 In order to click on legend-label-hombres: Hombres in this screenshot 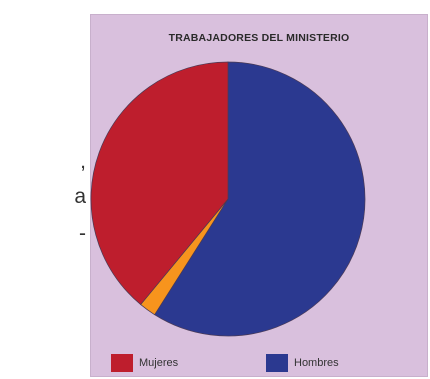, I will do `click(316, 363)`.